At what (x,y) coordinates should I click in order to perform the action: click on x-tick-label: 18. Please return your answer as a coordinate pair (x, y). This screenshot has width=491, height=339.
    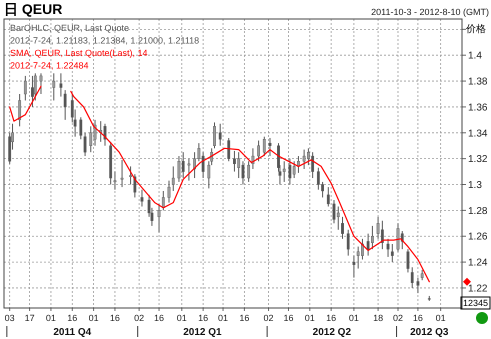
    Looking at the image, I should click on (378, 318).